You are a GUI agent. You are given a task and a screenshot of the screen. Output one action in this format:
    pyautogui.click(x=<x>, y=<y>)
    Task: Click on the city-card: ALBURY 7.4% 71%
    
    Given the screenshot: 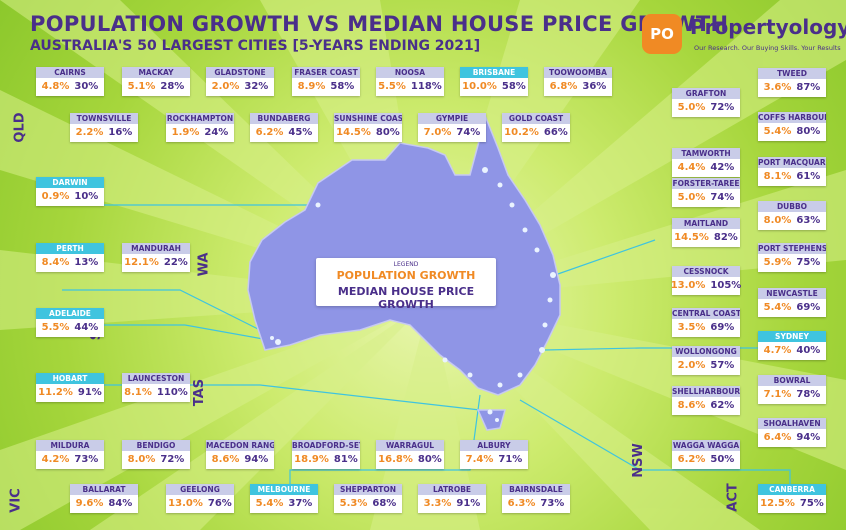 What is the action you would take?
    pyautogui.click(x=494, y=454)
    